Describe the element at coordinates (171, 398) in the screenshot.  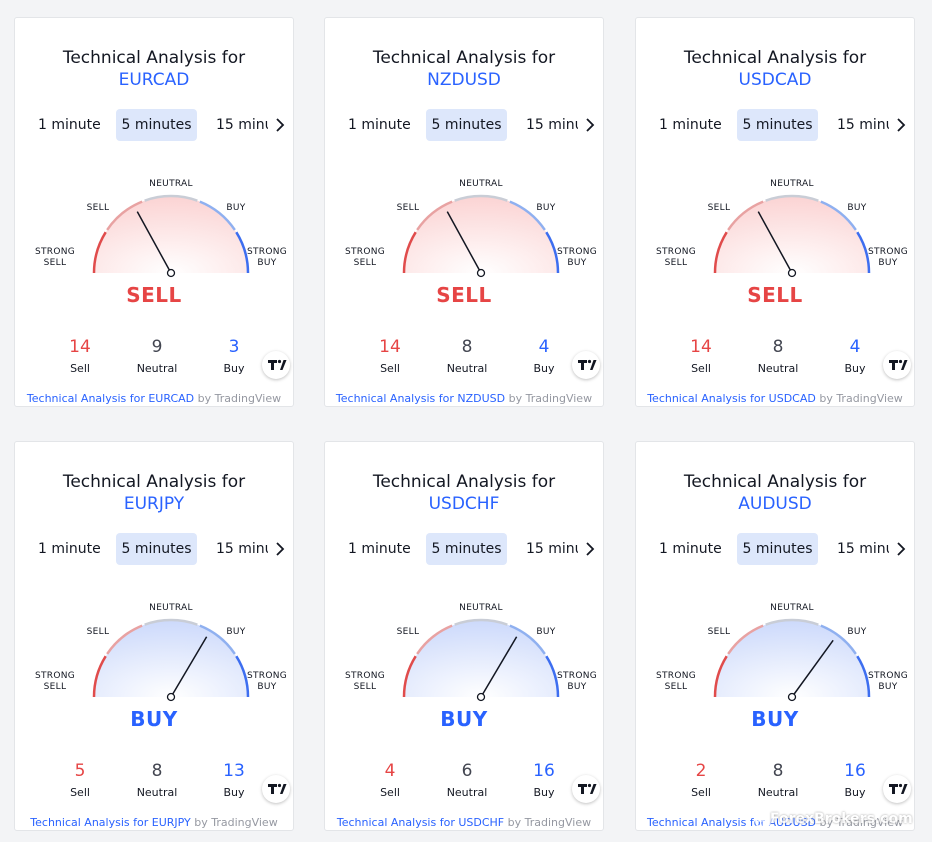
I see `footer-link-symbol: EURCAD` at that location.